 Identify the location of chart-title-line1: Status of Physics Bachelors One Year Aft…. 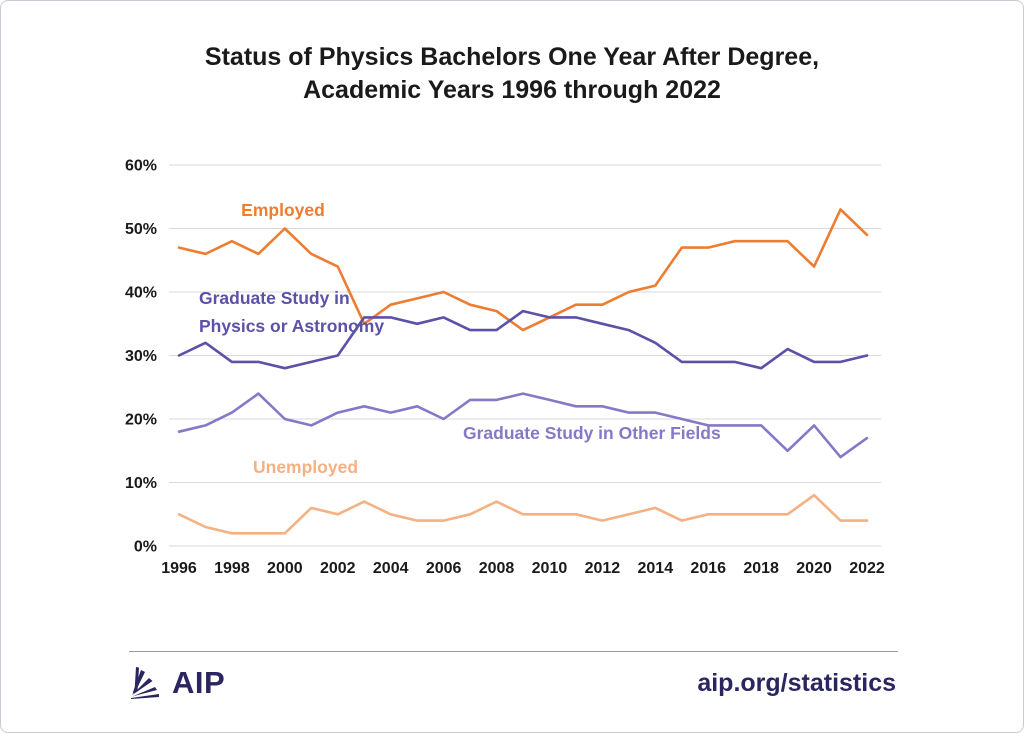
(512, 57).